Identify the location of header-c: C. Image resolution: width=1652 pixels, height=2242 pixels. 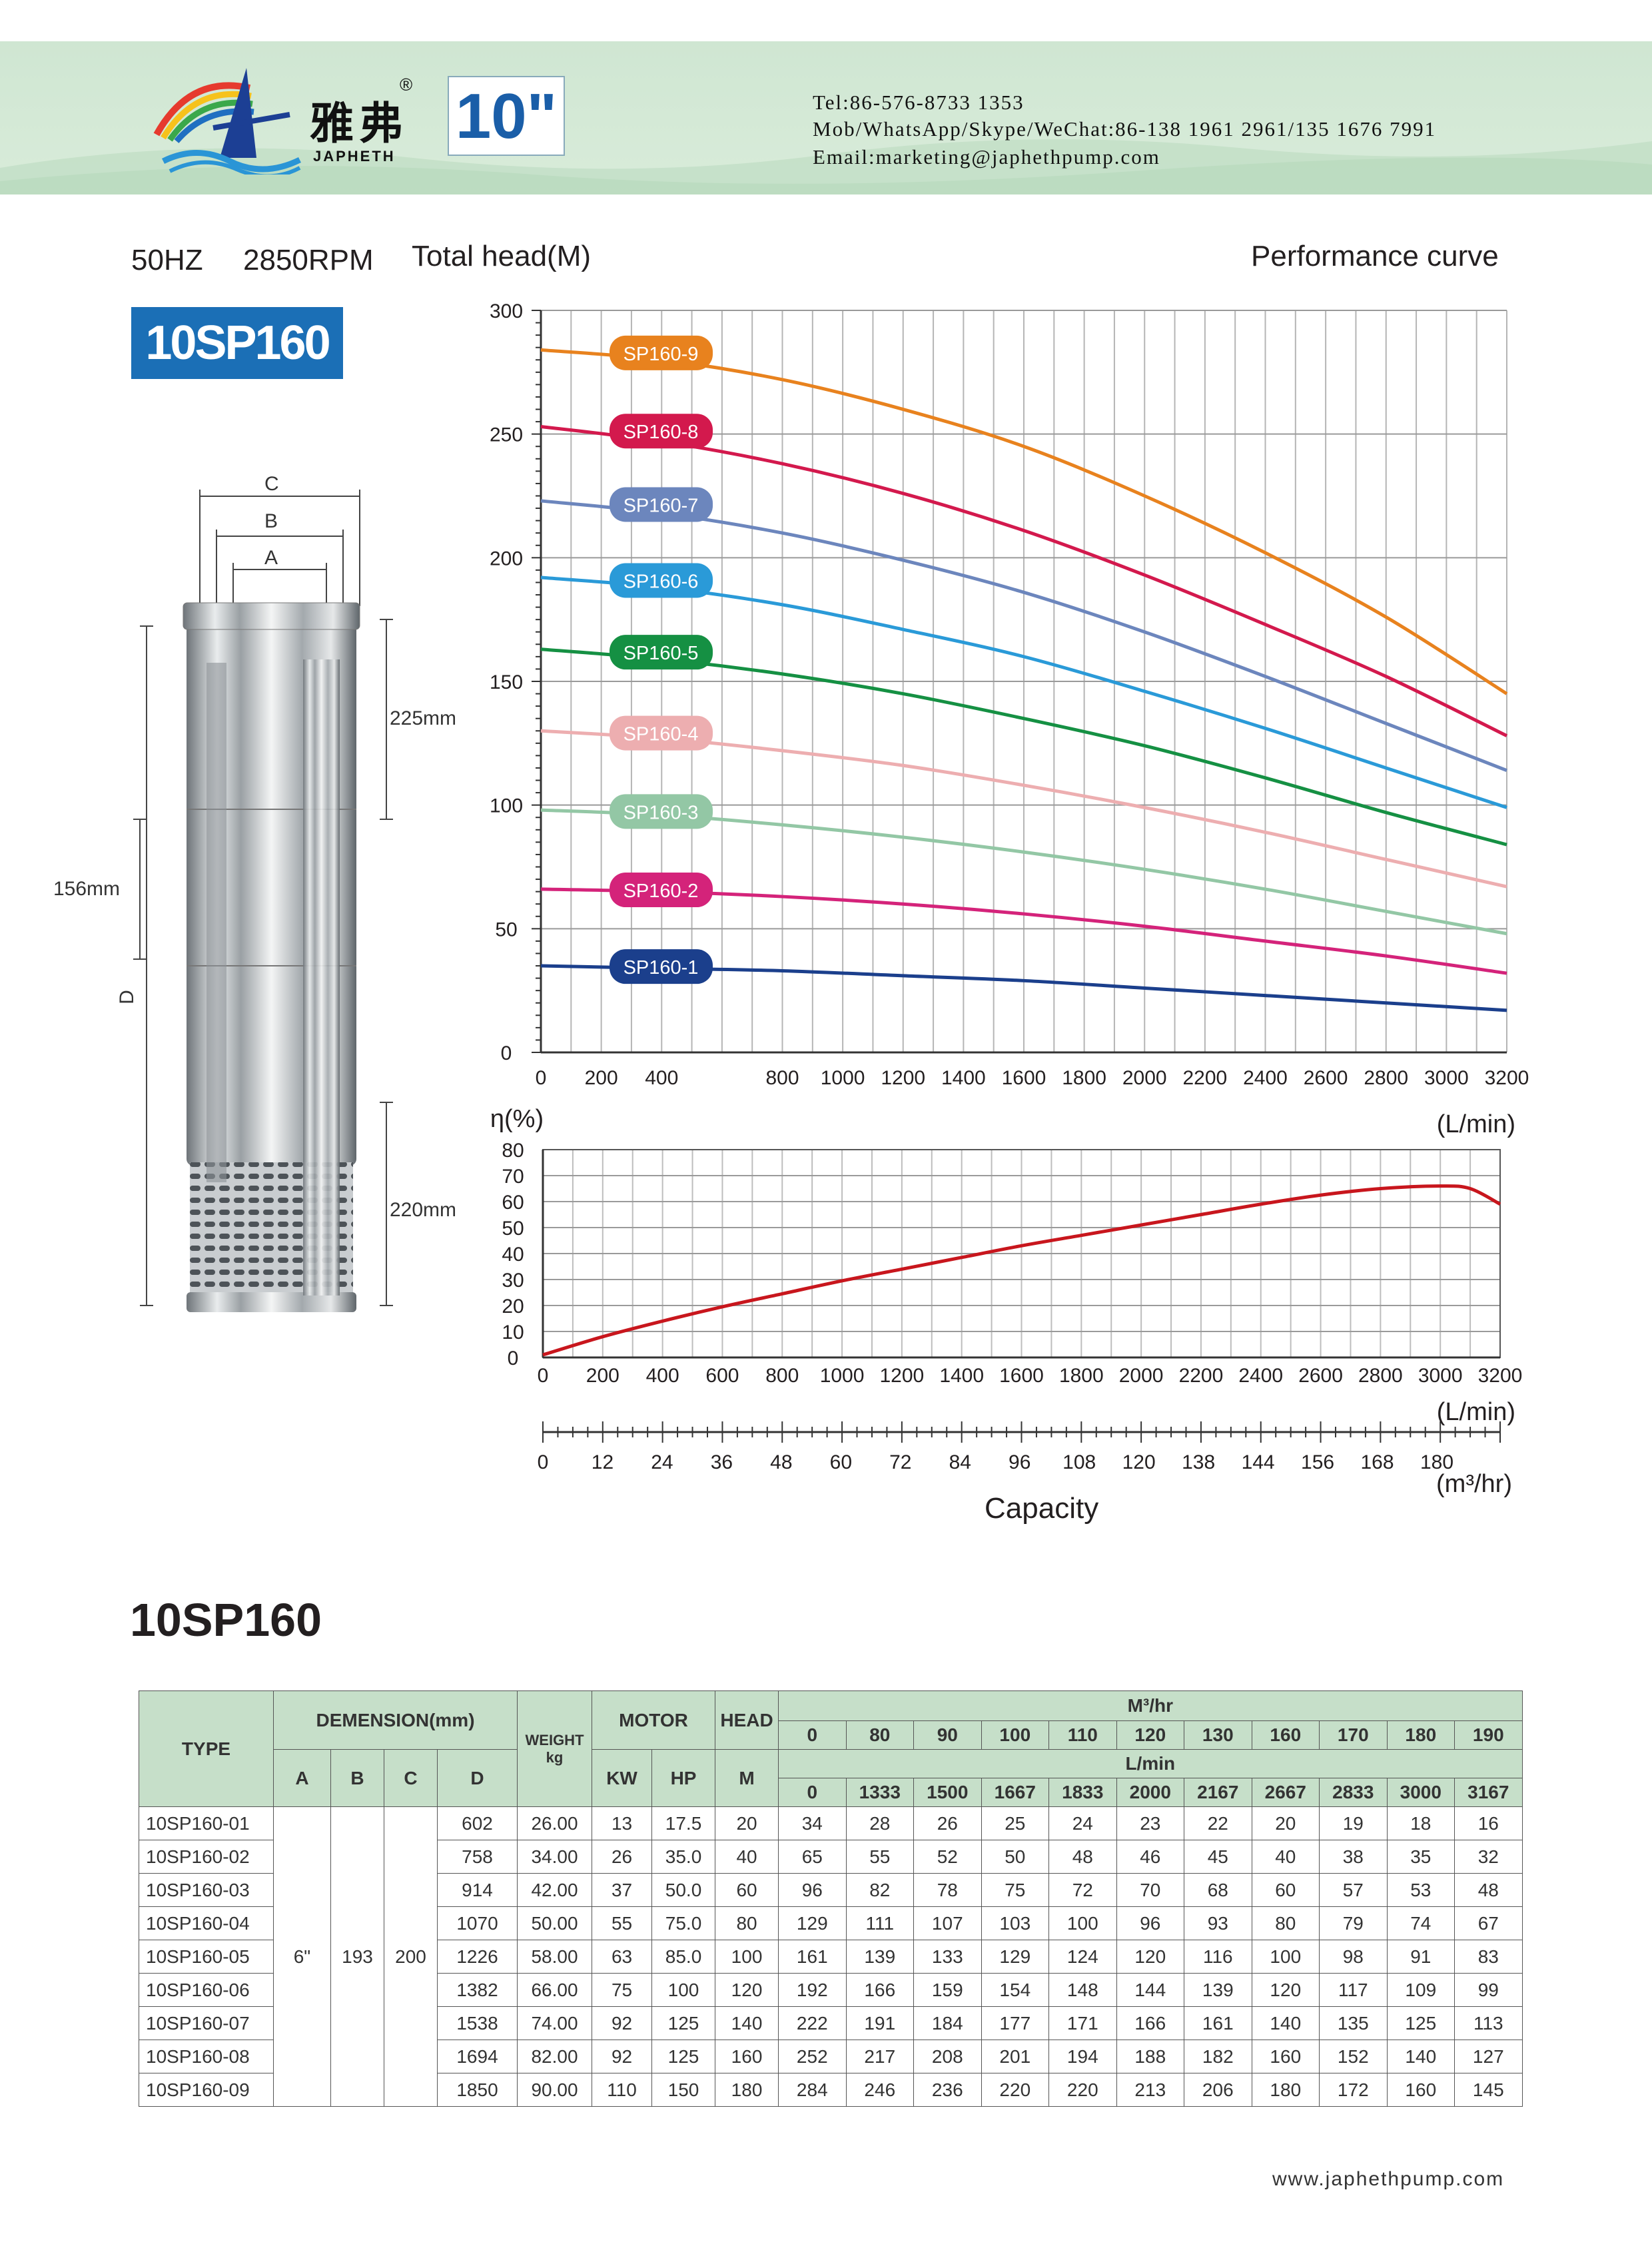
(411, 1778).